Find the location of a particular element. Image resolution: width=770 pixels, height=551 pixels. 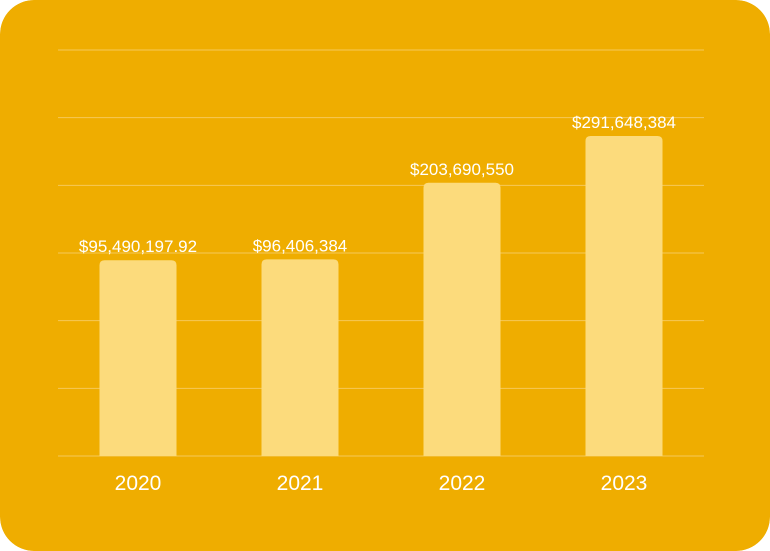

value-label-2023: $291,648,384 is located at coordinates (624, 122).